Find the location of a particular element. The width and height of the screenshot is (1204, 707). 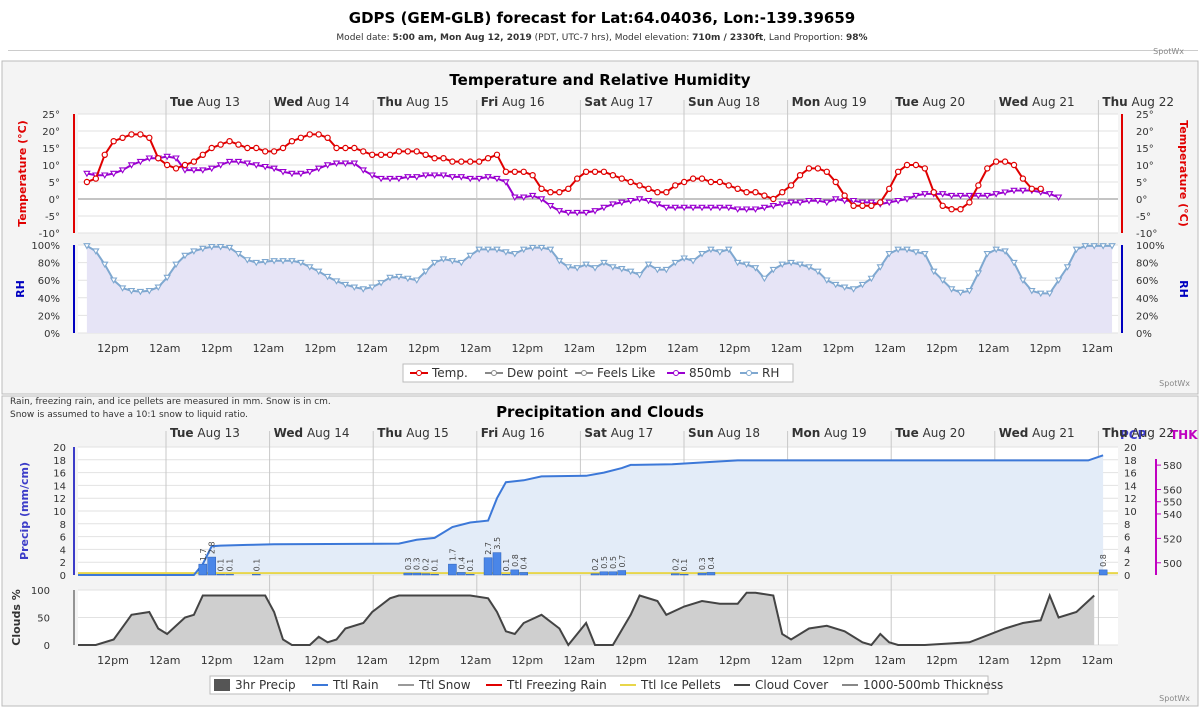

precip-tick-right: 6 is located at coordinates (1127, 538).